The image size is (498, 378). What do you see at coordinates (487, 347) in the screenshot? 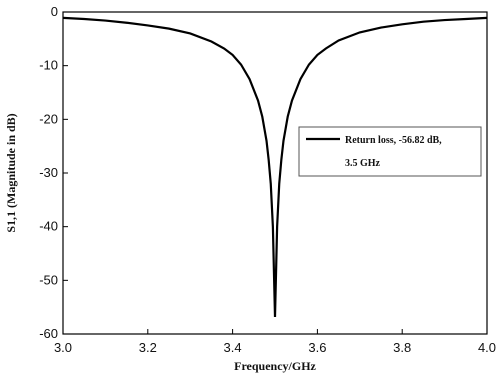
I see `x-tick-label: 4.0` at bounding box center [487, 347].